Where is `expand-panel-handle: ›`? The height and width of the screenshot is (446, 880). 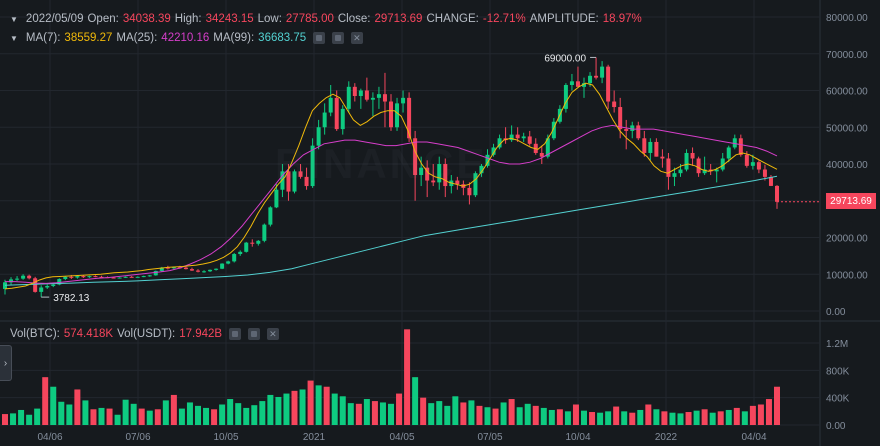 expand-panel-handle: › is located at coordinates (6, 363).